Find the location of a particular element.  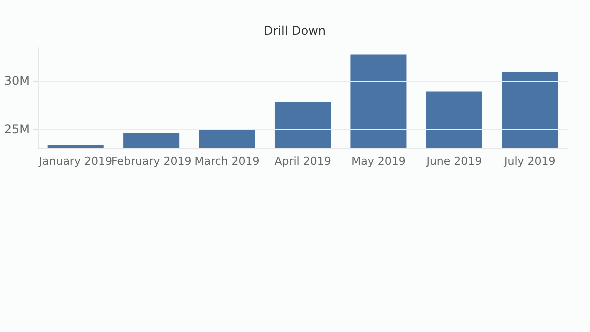

x-tick-label: July 2019 is located at coordinates (530, 161).